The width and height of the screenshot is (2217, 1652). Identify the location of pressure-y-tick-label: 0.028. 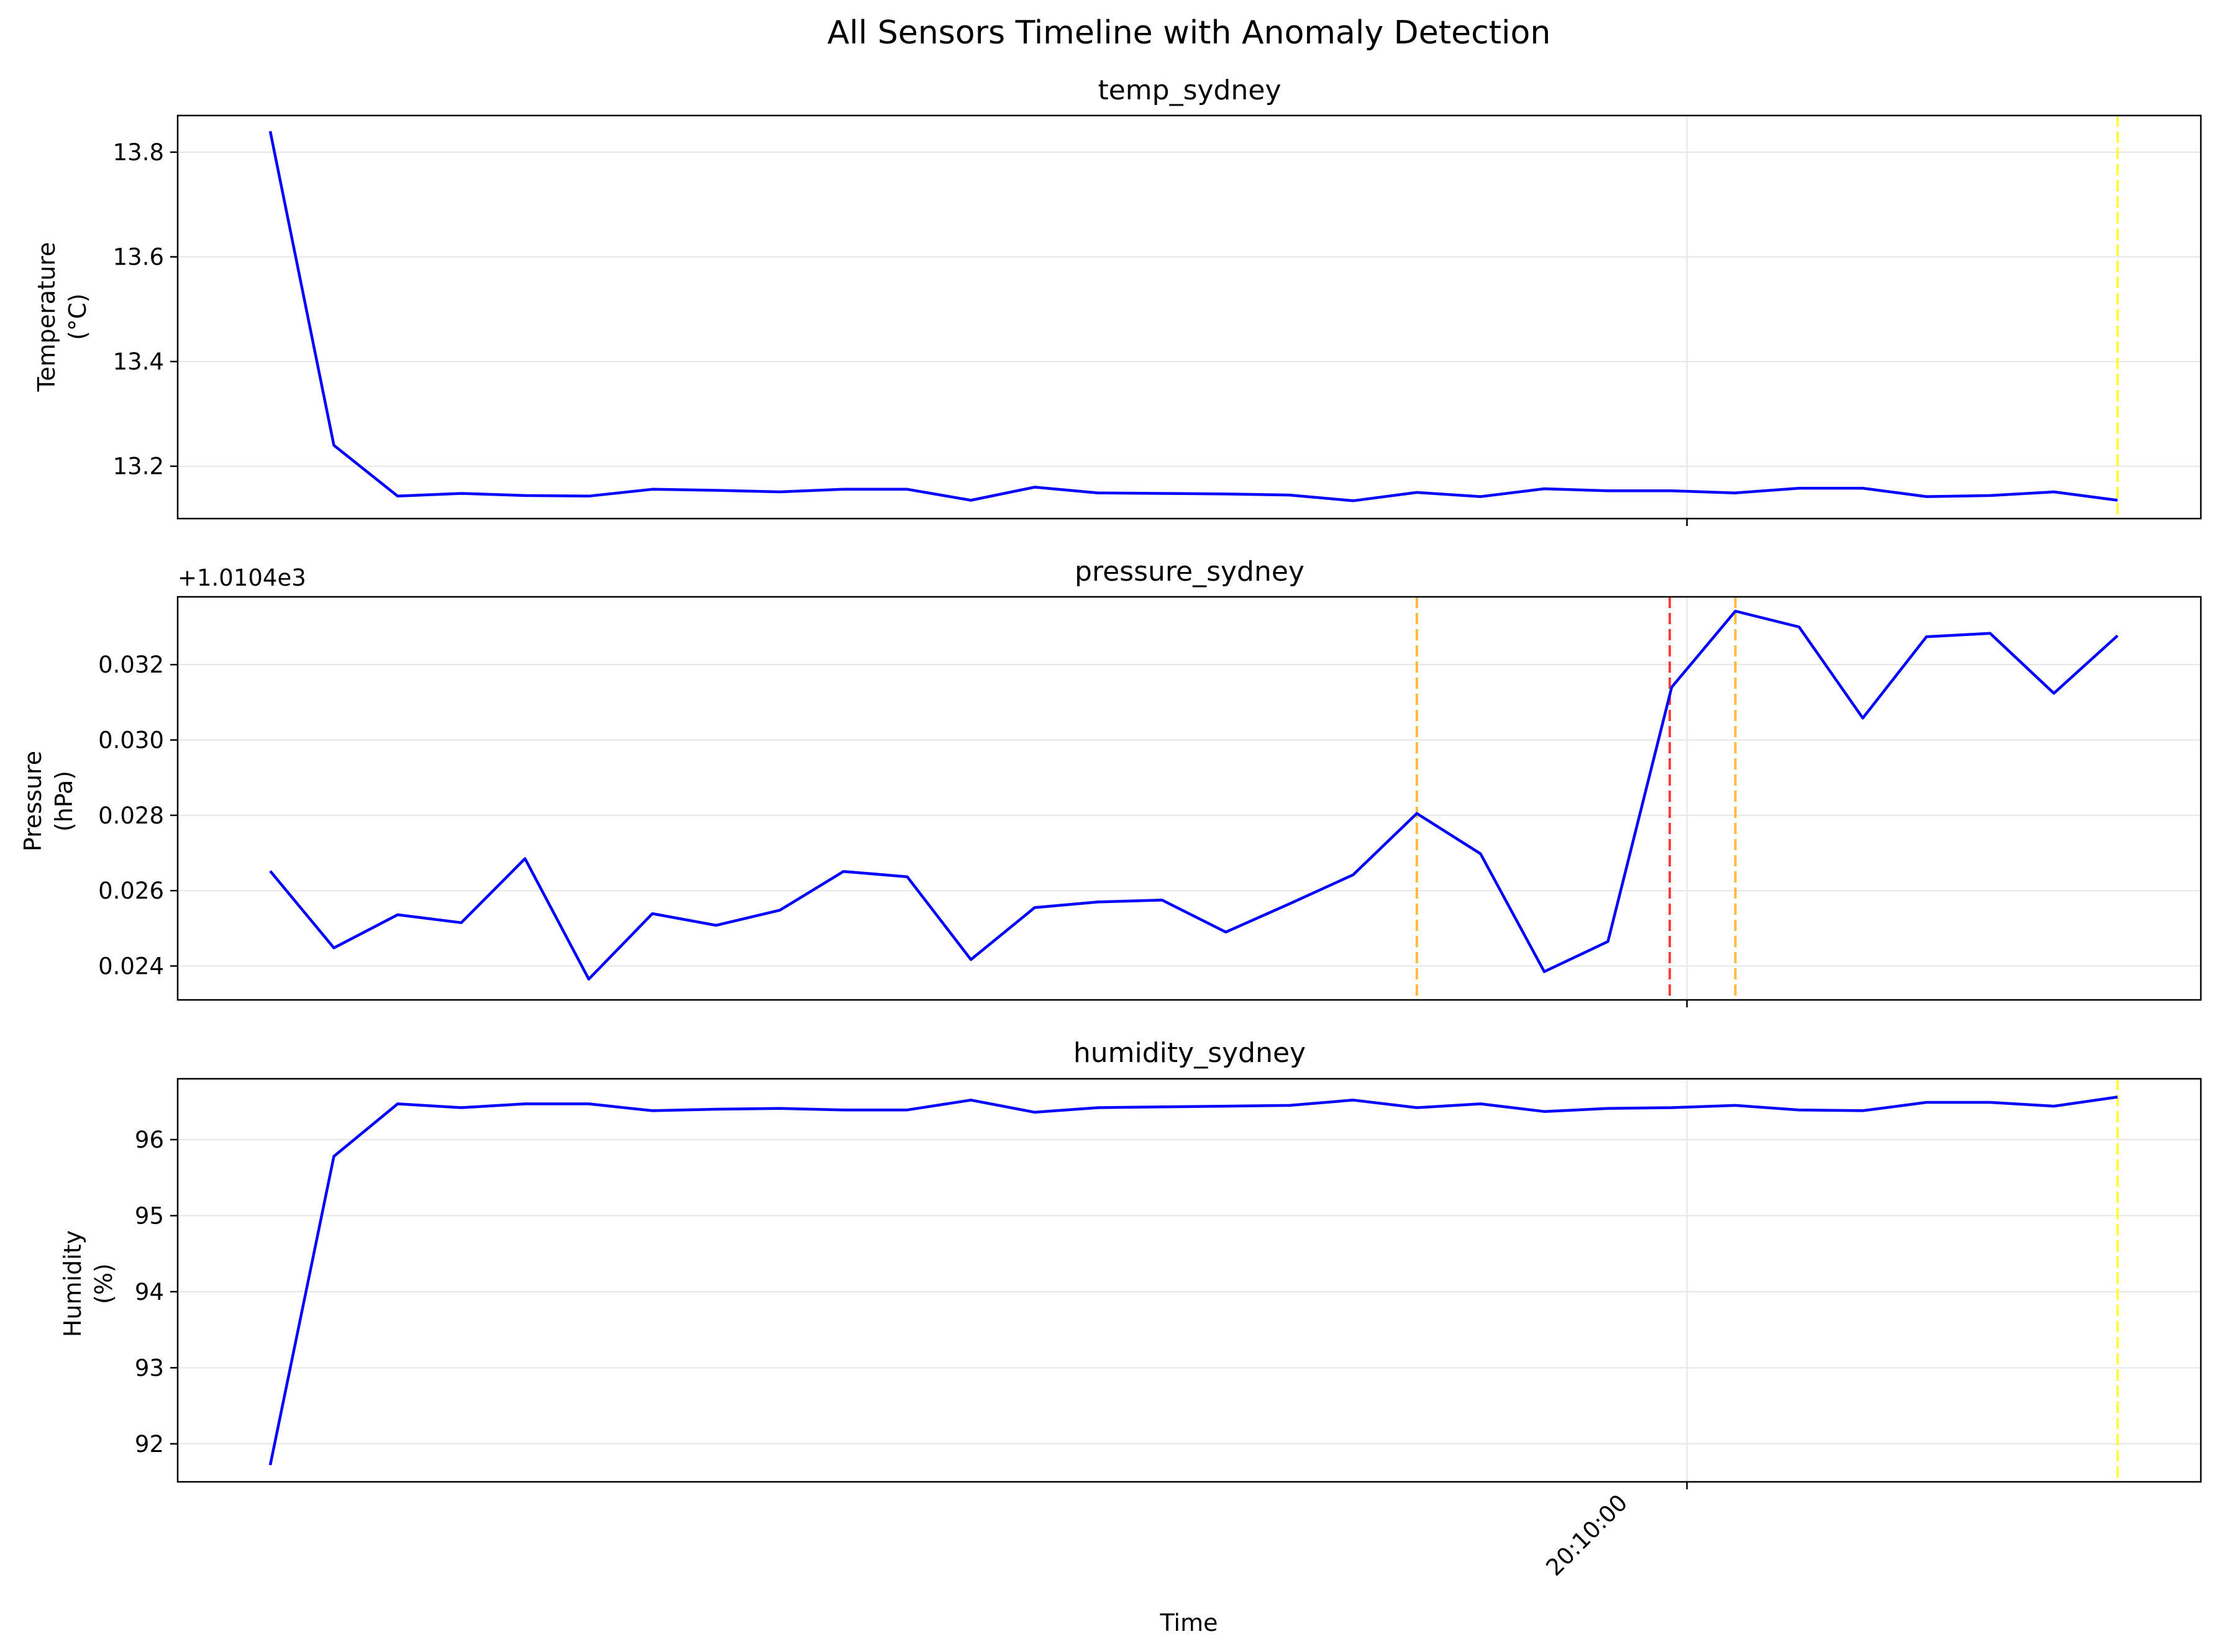
(131, 815).